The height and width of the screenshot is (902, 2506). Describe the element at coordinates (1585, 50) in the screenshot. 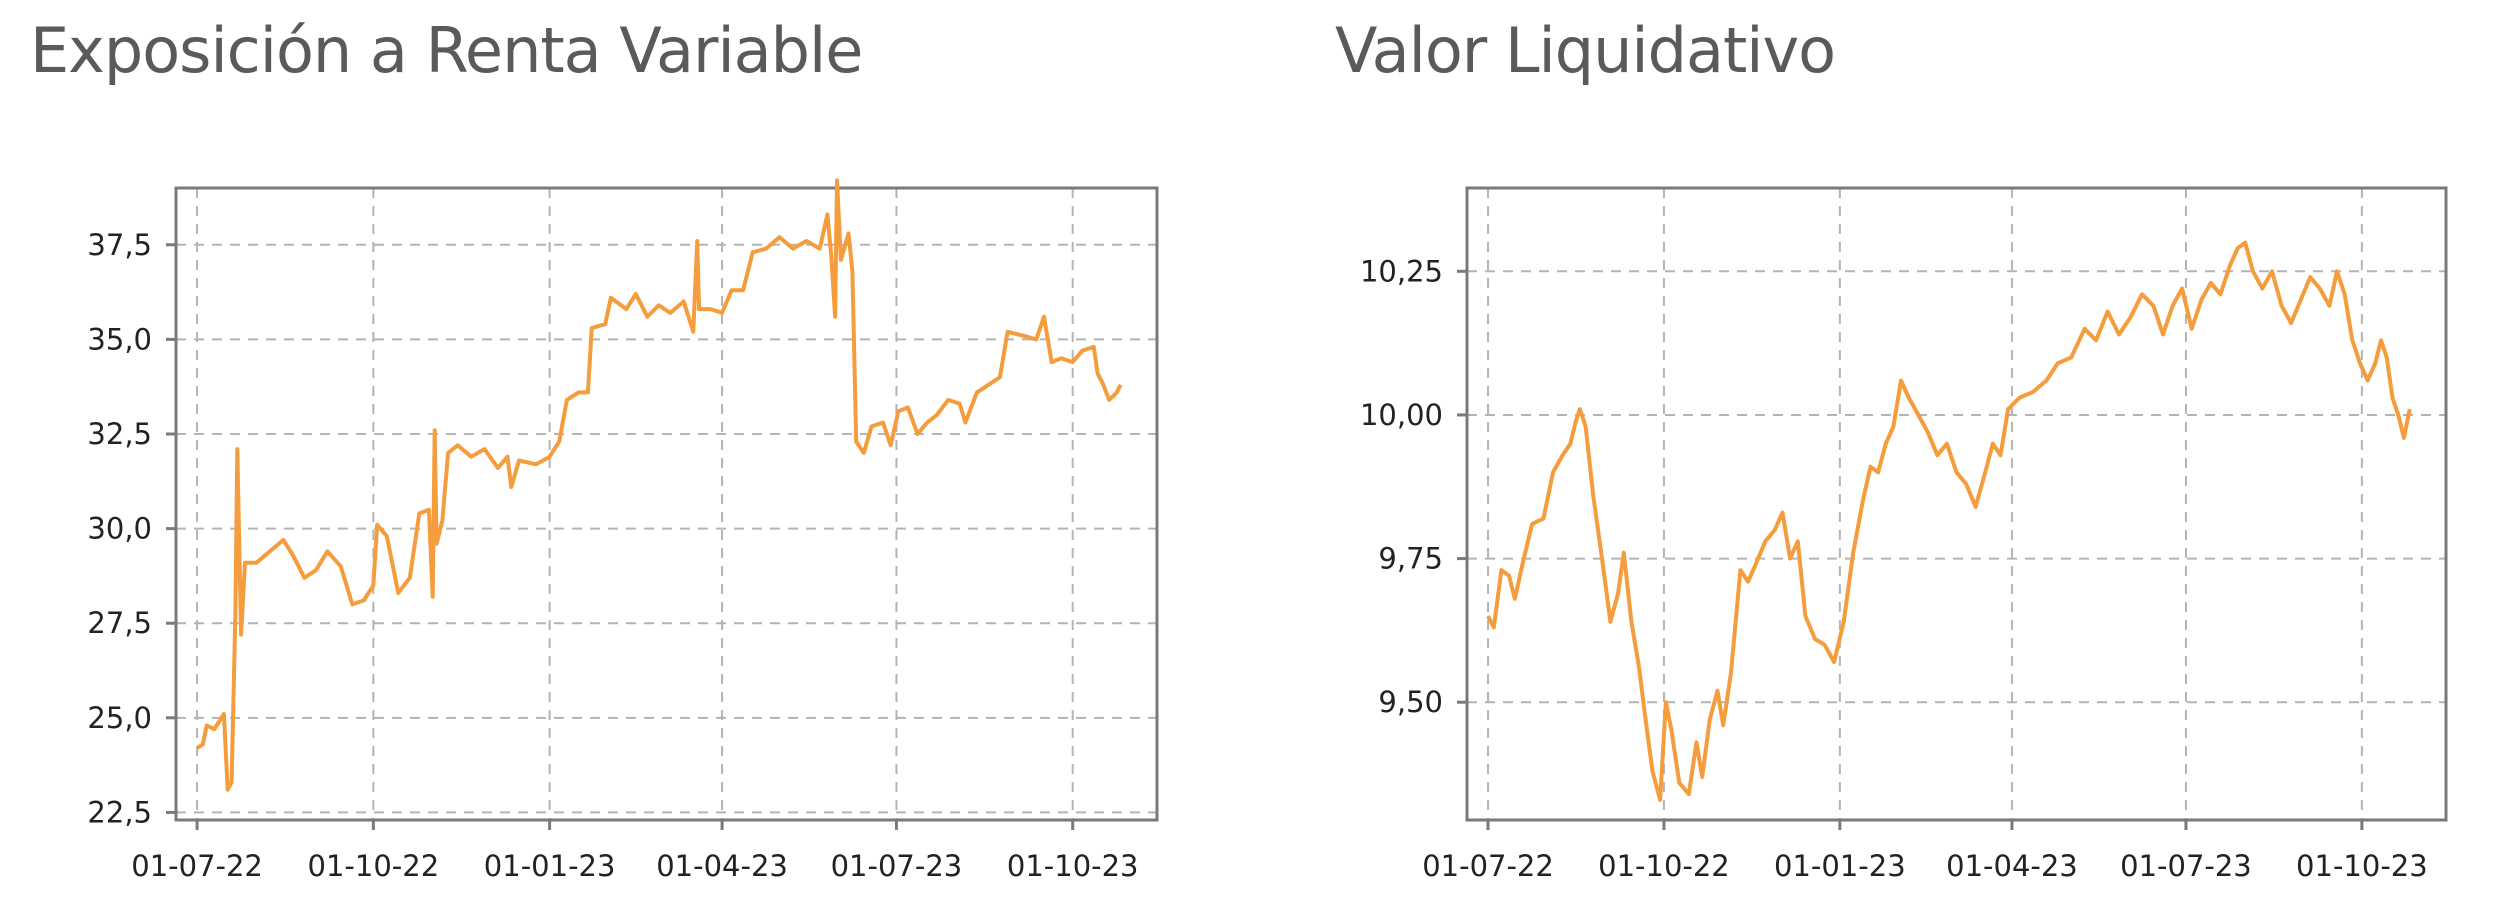

I see `chart-title-valor-liquidativo: Valor Liquidativo` at that location.